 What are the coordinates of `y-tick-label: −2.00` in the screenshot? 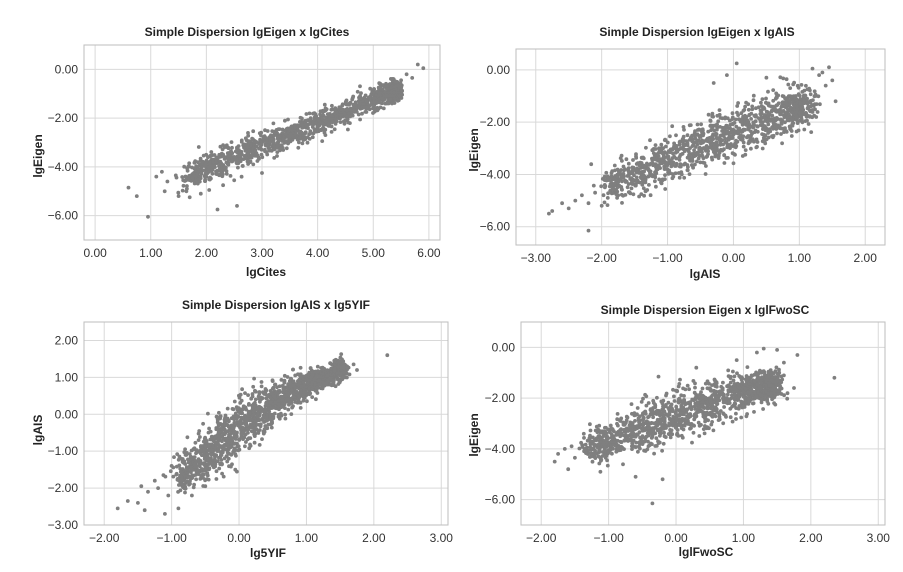 It's located at (500, 398).